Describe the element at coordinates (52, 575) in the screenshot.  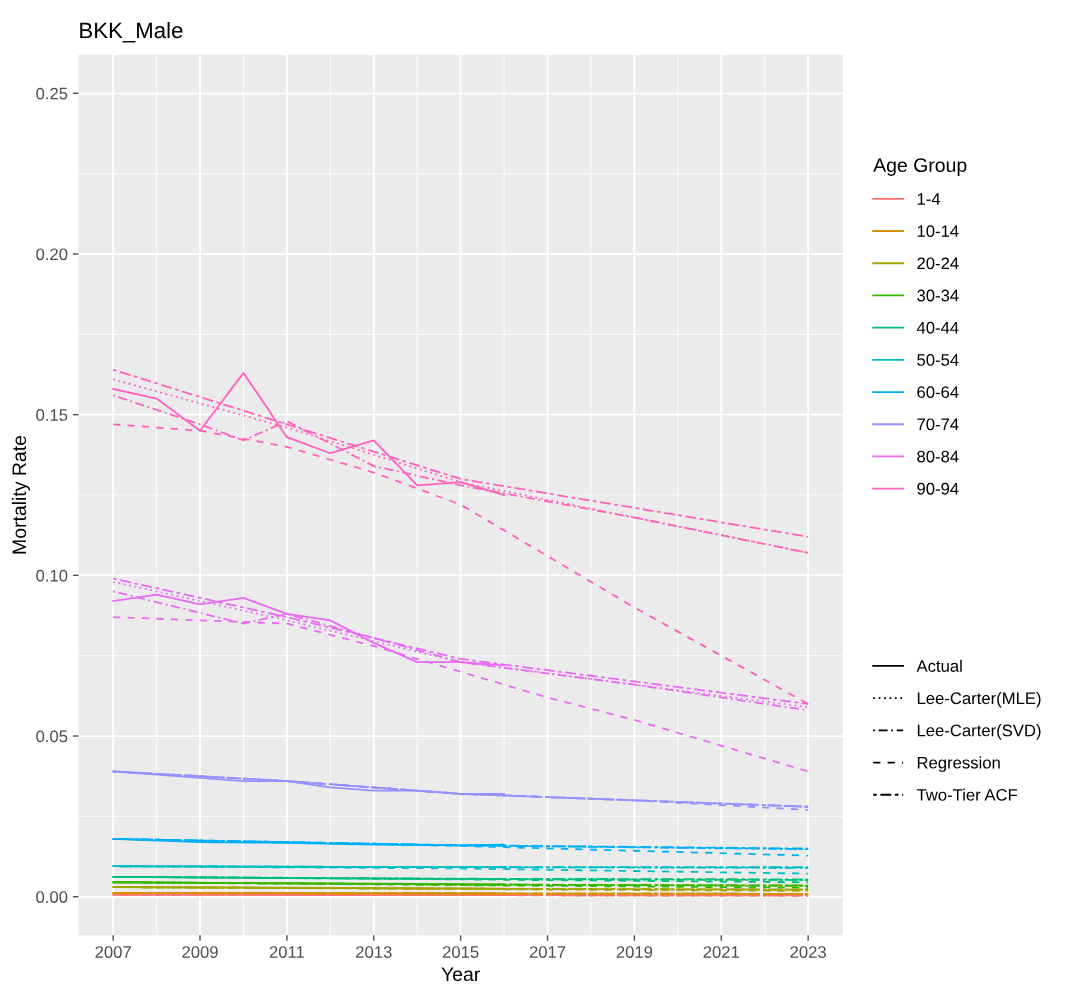
I see `y-tick-label: 0.10` at that location.